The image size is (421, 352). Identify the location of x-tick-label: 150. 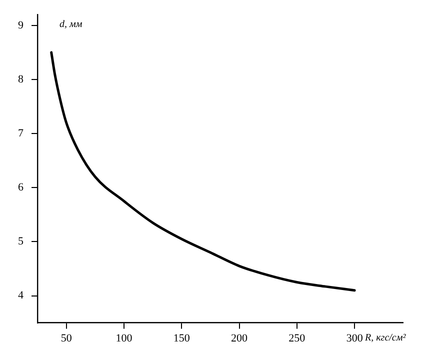
(181, 338).